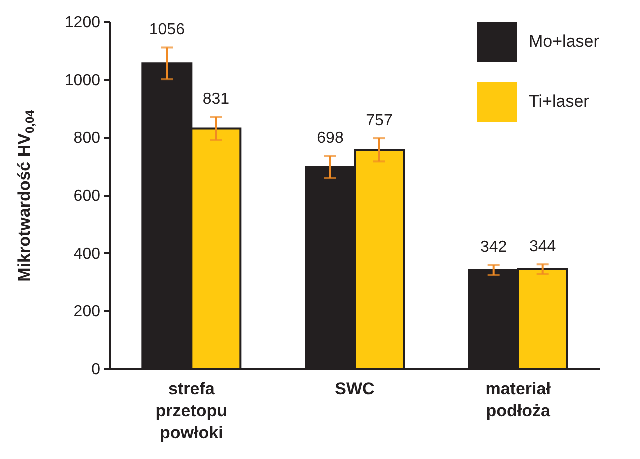 The width and height of the screenshot is (640, 459). I want to click on y-tick-label: 200, so click(87, 312).